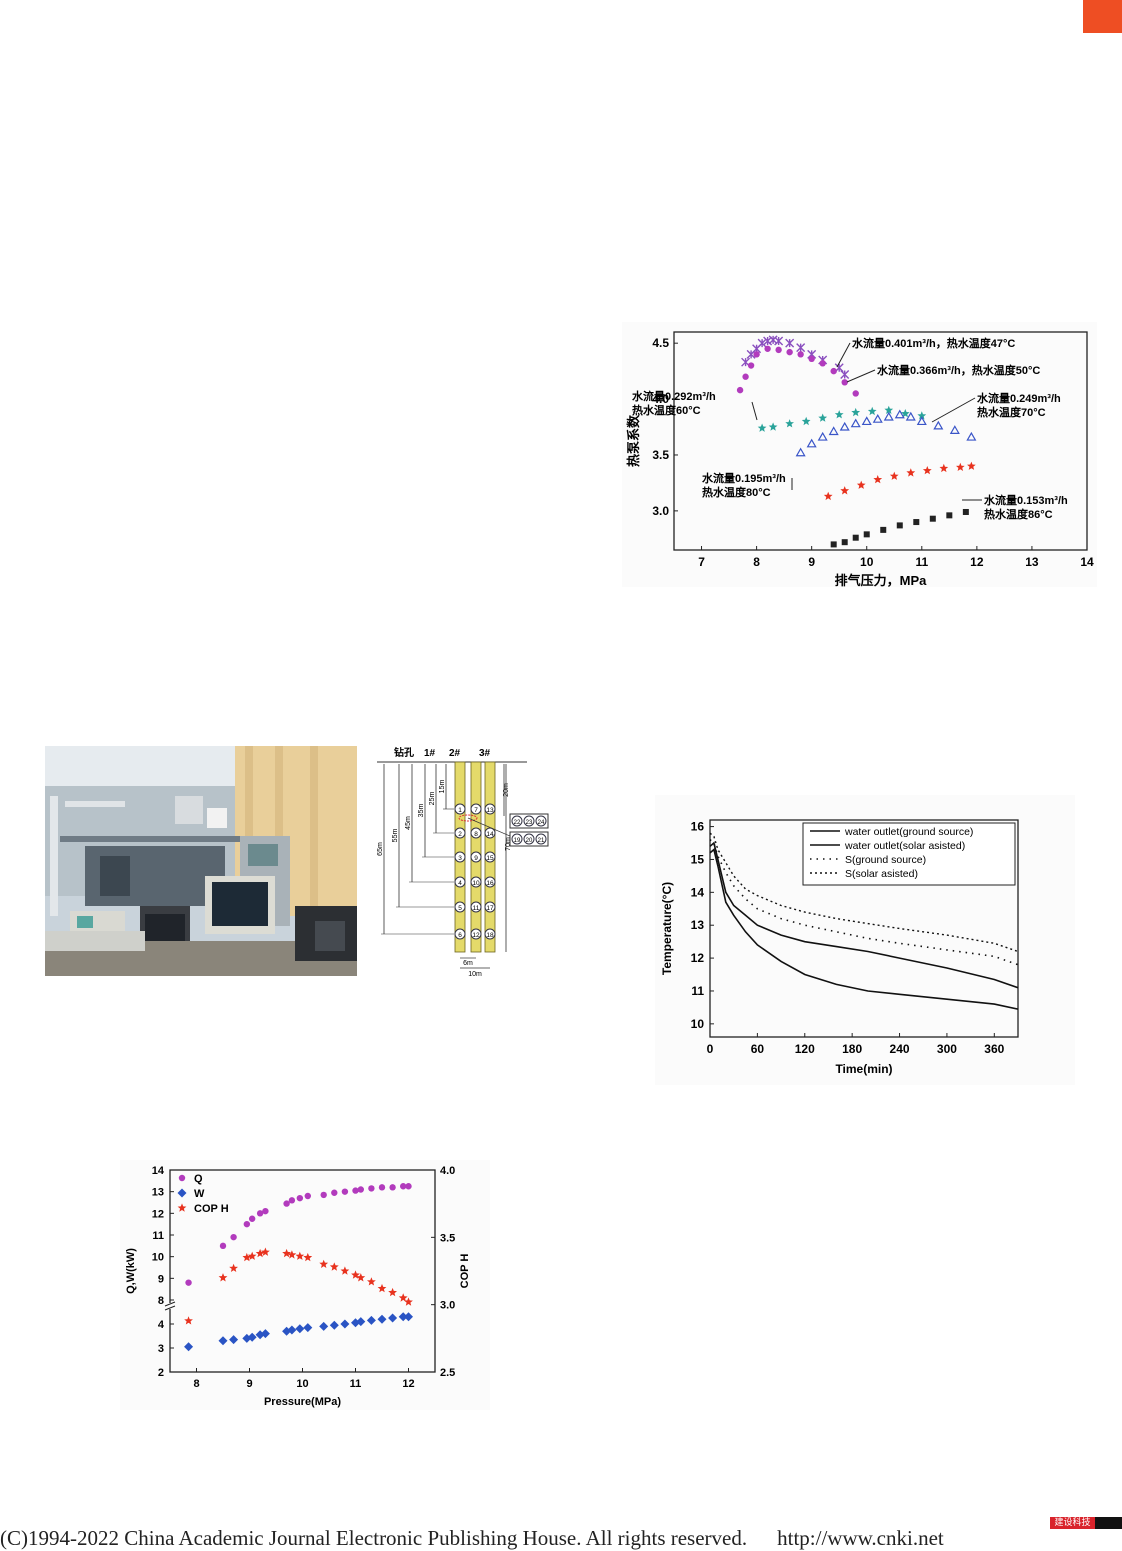  I want to click on x-tick-label: 240, so click(900, 1049).